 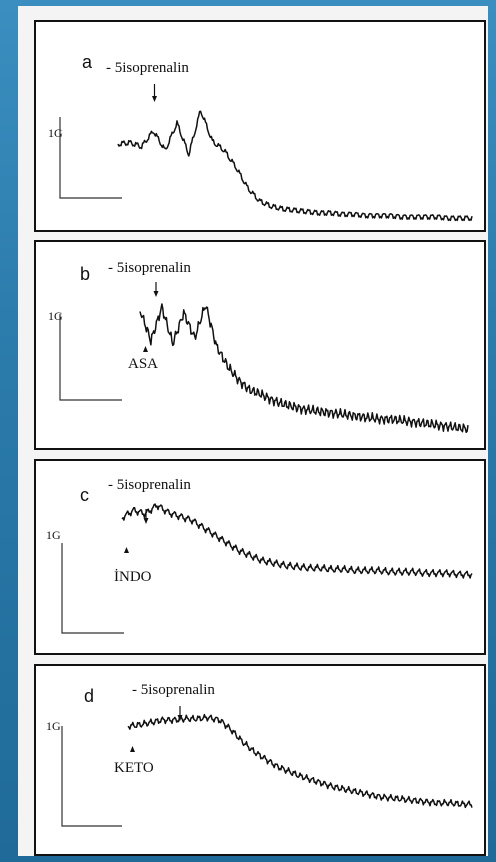 I want to click on panel-d-trace, so click(x=300, y=761).